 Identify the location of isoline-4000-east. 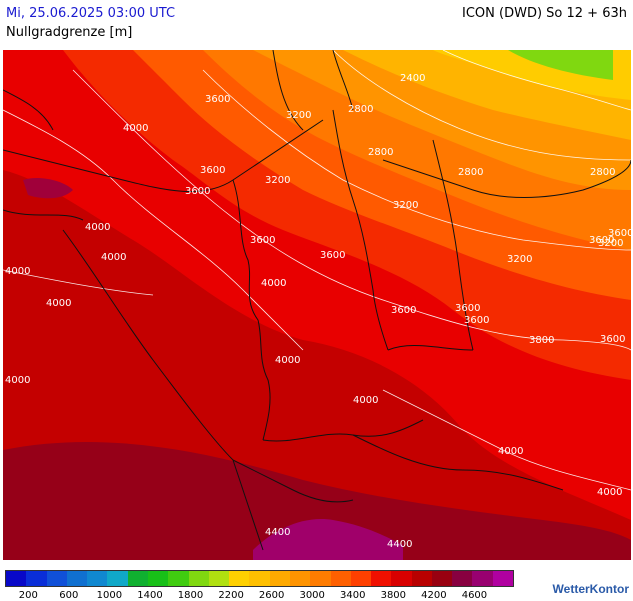
(506, 440).